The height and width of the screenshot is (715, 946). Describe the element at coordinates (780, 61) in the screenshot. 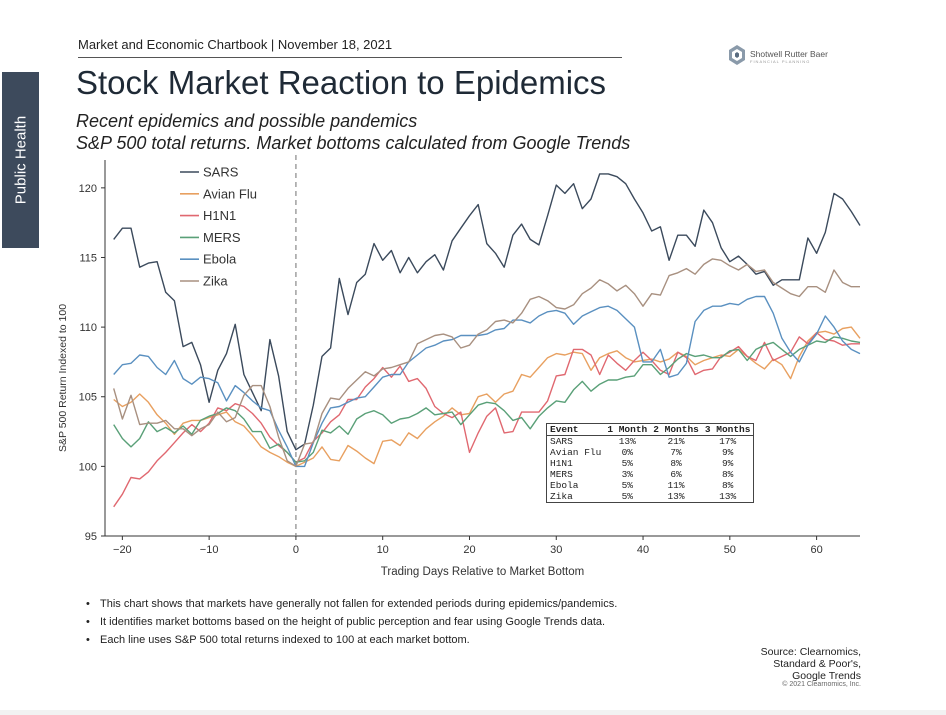

I see `logo-tagline: FINANCIAL PLANNING` at that location.